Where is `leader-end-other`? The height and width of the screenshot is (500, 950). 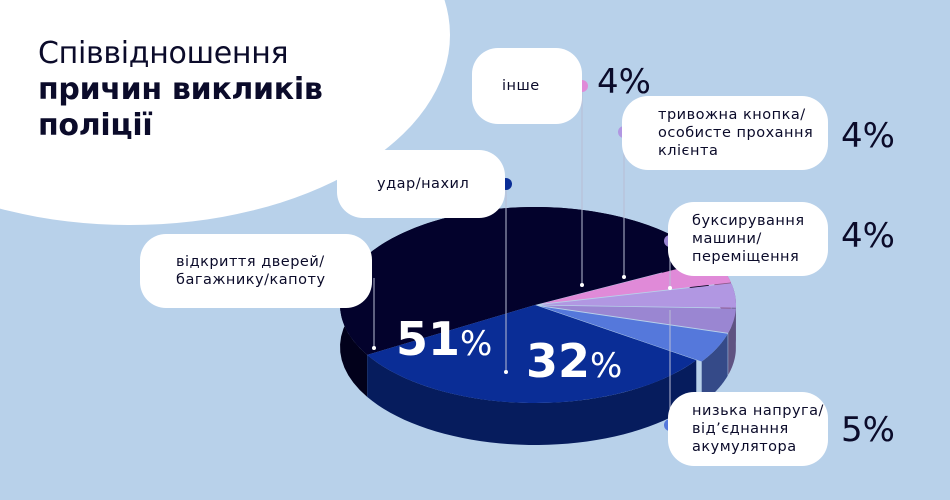 leader-end-other is located at coordinates (582, 285).